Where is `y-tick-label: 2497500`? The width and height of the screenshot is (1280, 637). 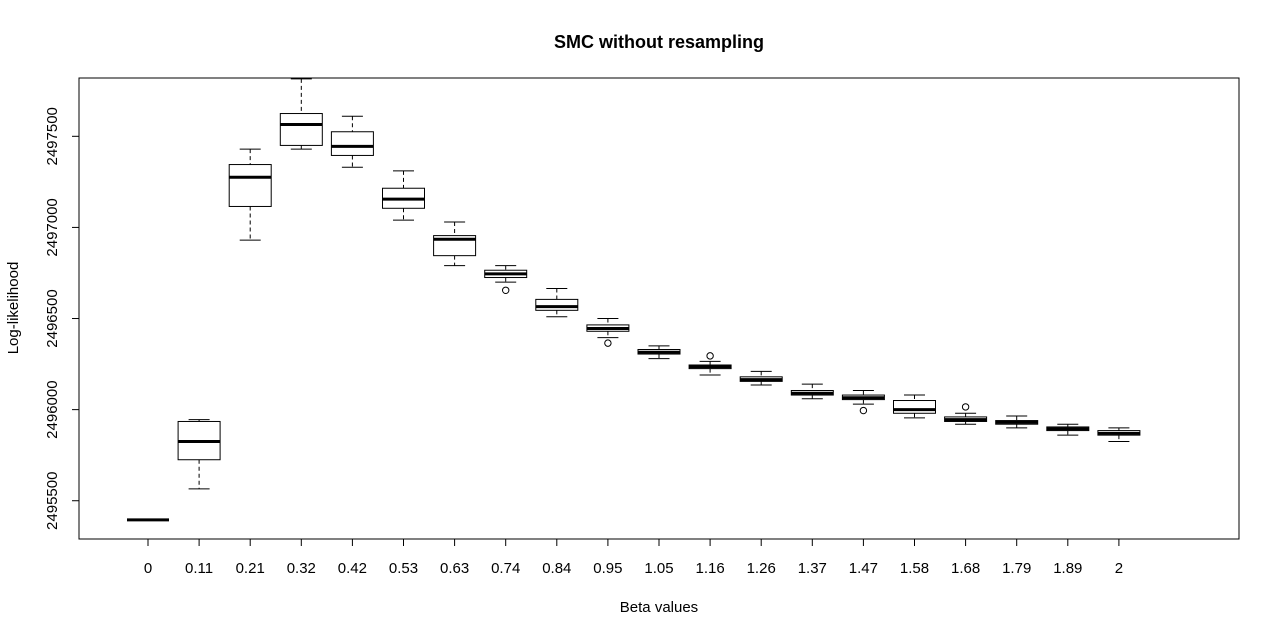 y-tick-label: 2497500 is located at coordinates (52, 136).